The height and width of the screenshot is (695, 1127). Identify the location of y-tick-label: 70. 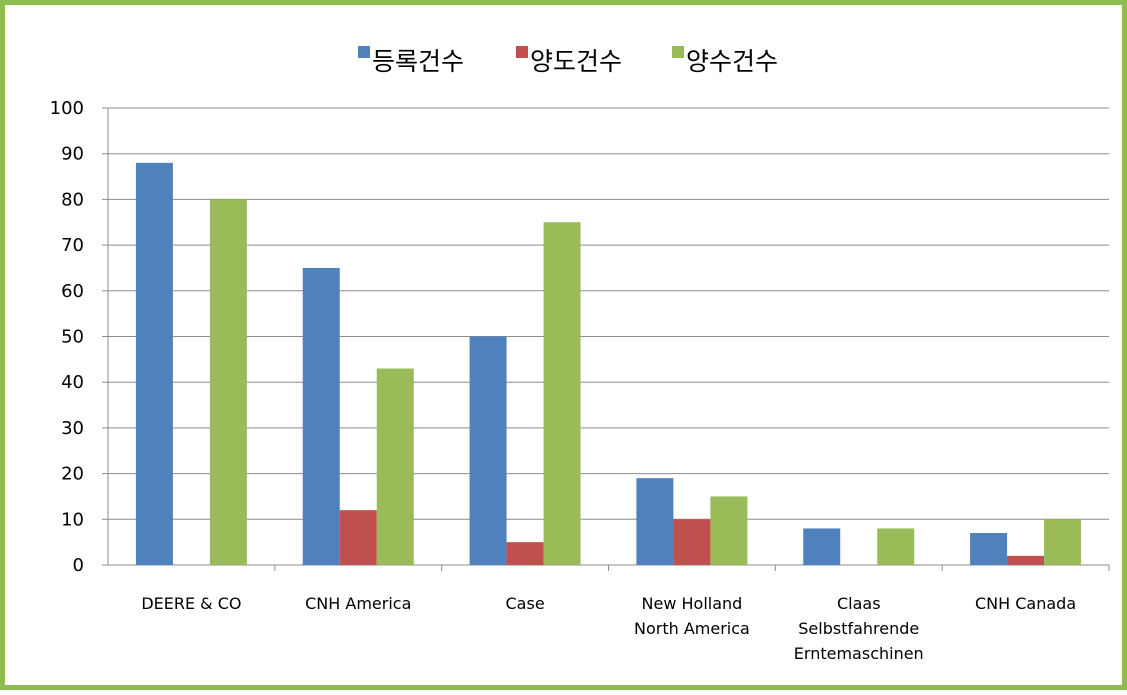
(72, 245).